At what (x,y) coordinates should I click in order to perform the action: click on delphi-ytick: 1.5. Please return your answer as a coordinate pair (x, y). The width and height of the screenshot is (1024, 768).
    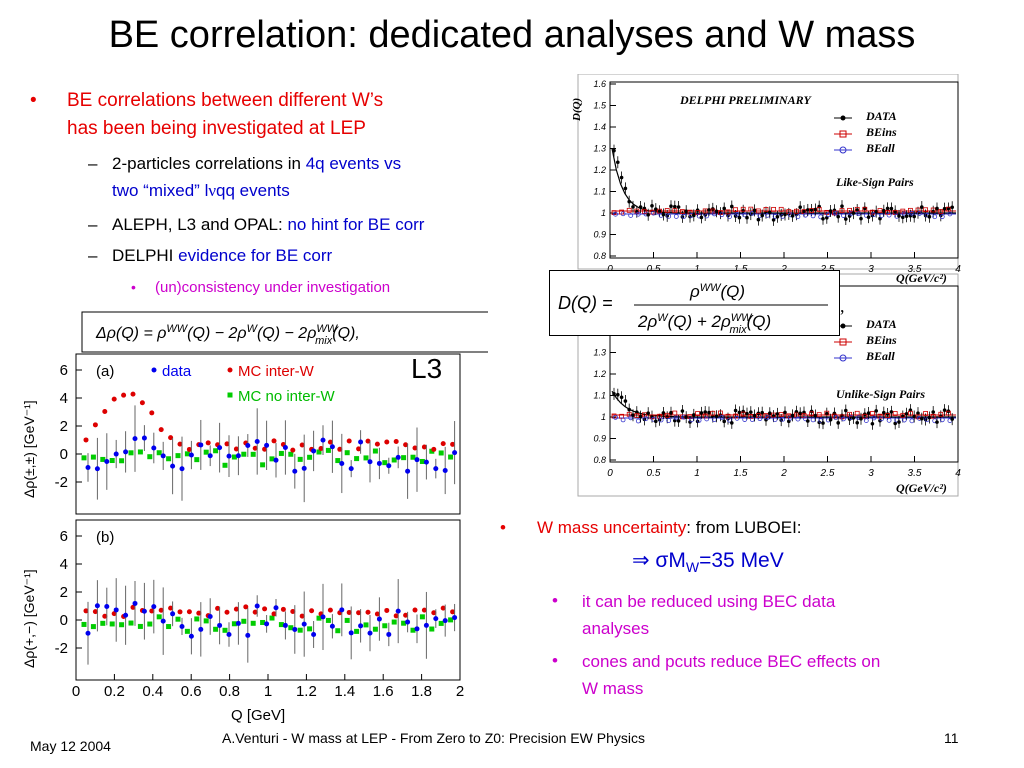
    Looking at the image, I should click on (600, 106).